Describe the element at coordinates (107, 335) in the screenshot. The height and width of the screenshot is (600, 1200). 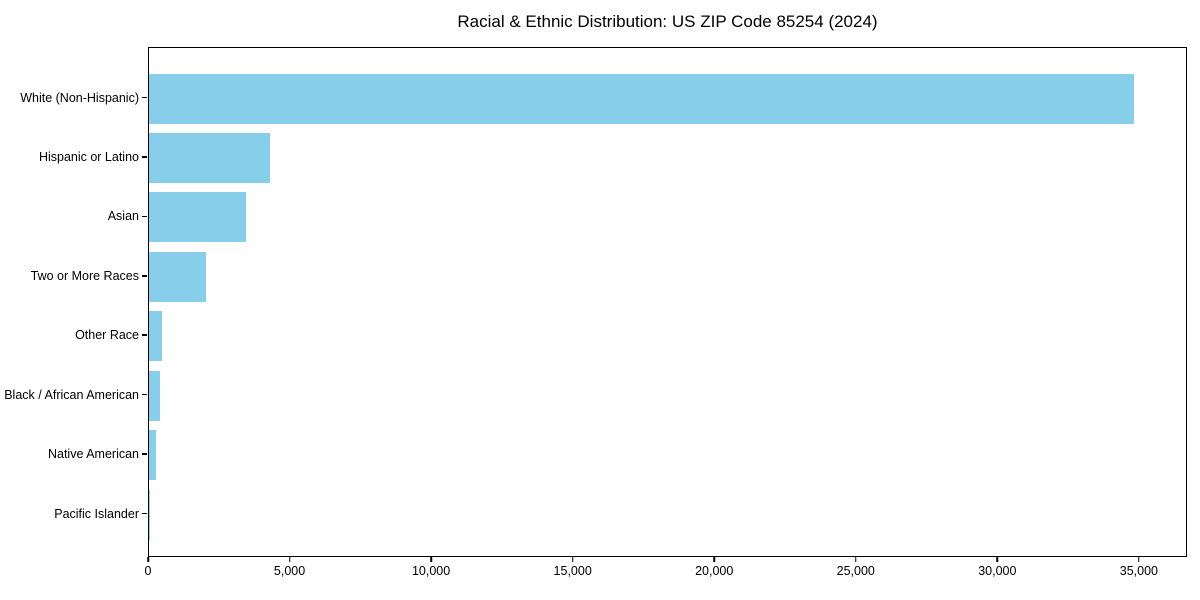
I see `y-tick-label: Other Race` at that location.